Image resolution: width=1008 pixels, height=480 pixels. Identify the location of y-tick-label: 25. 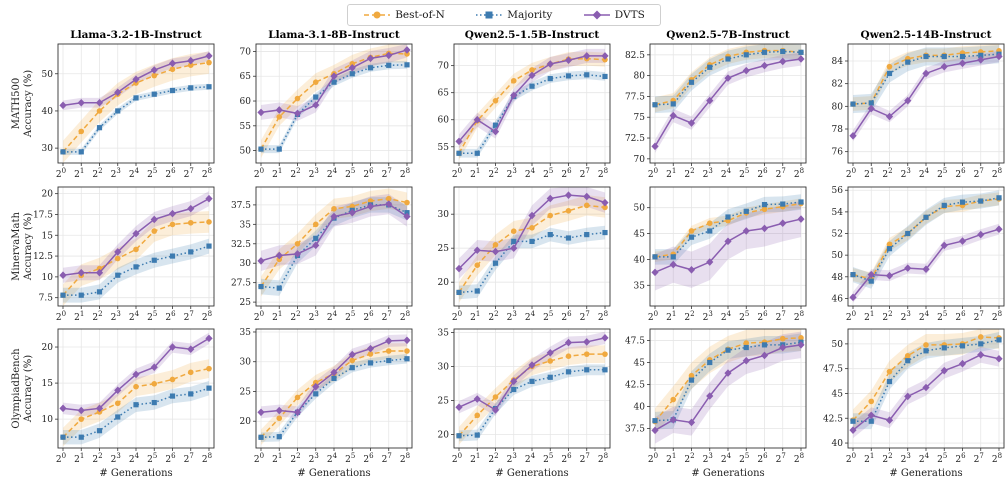
(444, 401).